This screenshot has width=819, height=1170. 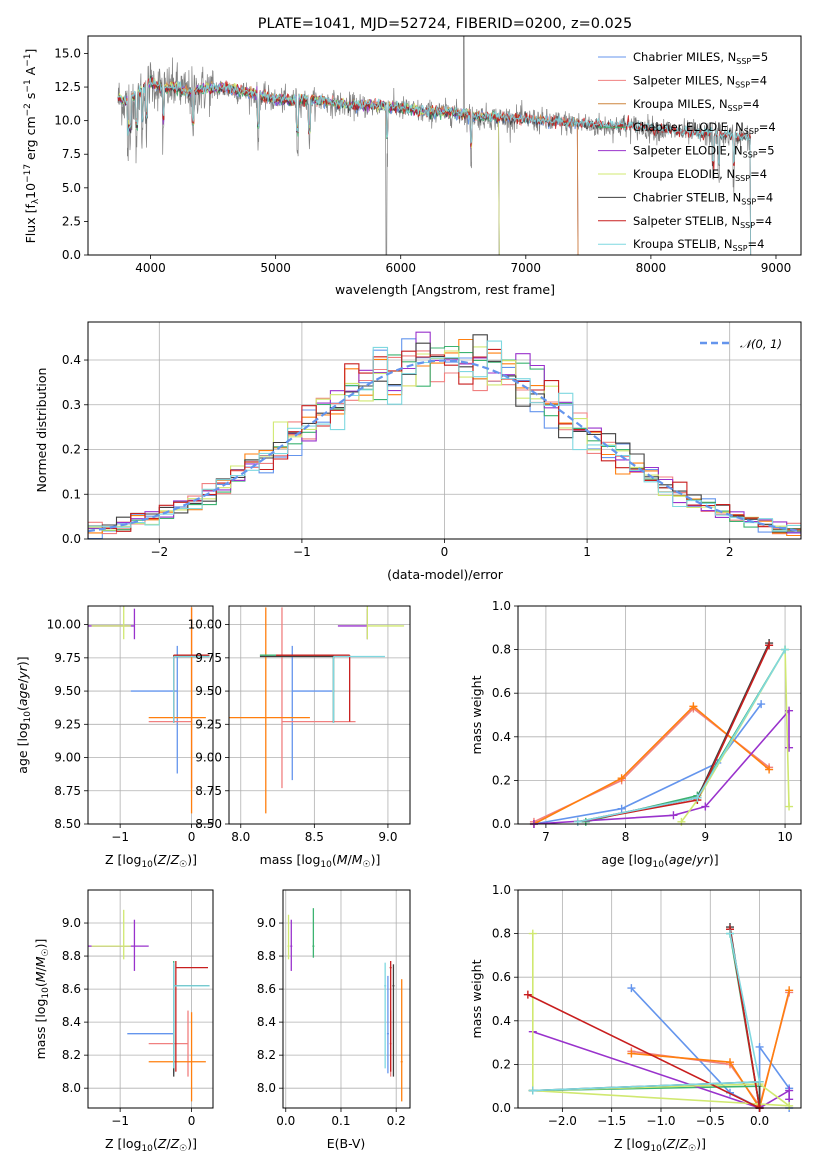 What do you see at coordinates (703, 198) in the screenshot?
I see `legend-label: Chabrier STELIB, NSSP=4` at bounding box center [703, 198].